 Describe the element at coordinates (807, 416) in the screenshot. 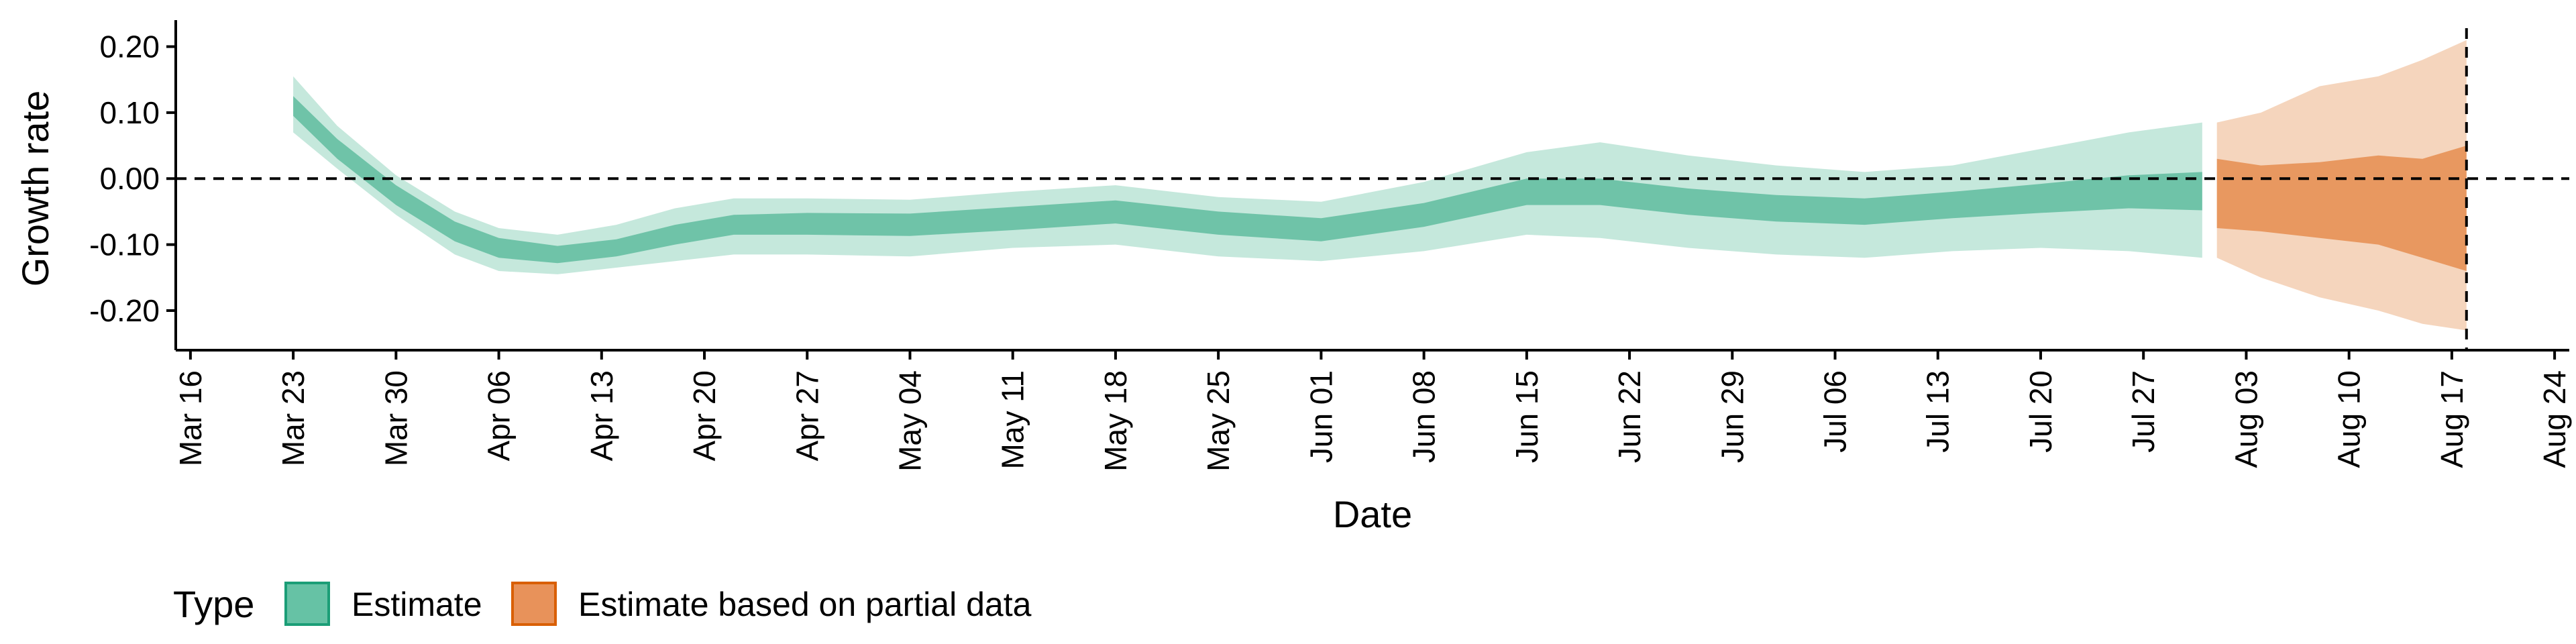

I see `x-tick-label: Apr 27` at that location.